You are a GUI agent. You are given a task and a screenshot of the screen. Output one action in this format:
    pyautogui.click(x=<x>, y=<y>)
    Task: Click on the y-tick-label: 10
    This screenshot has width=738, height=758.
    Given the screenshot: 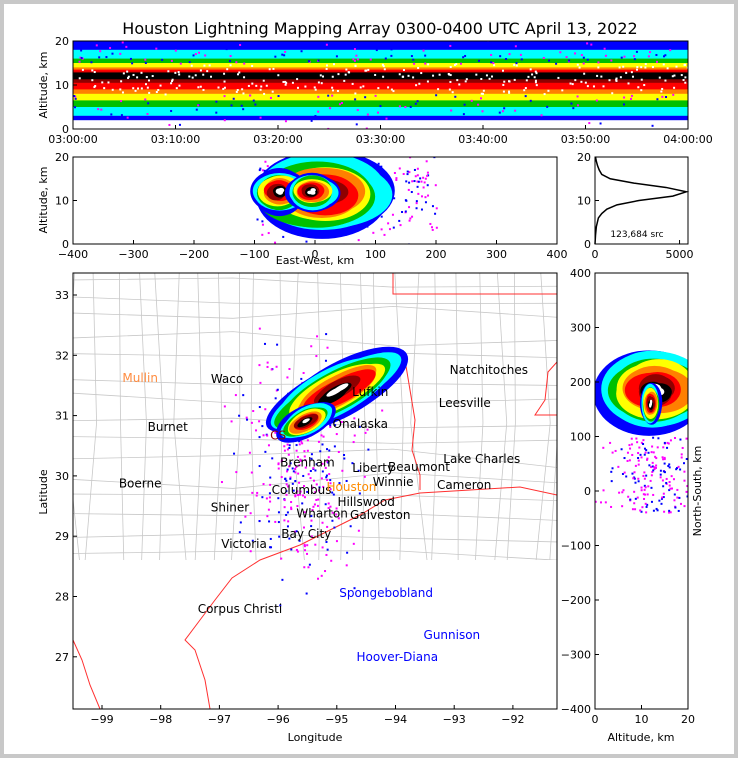 What is the action you would take?
    pyautogui.click(x=584, y=201)
    